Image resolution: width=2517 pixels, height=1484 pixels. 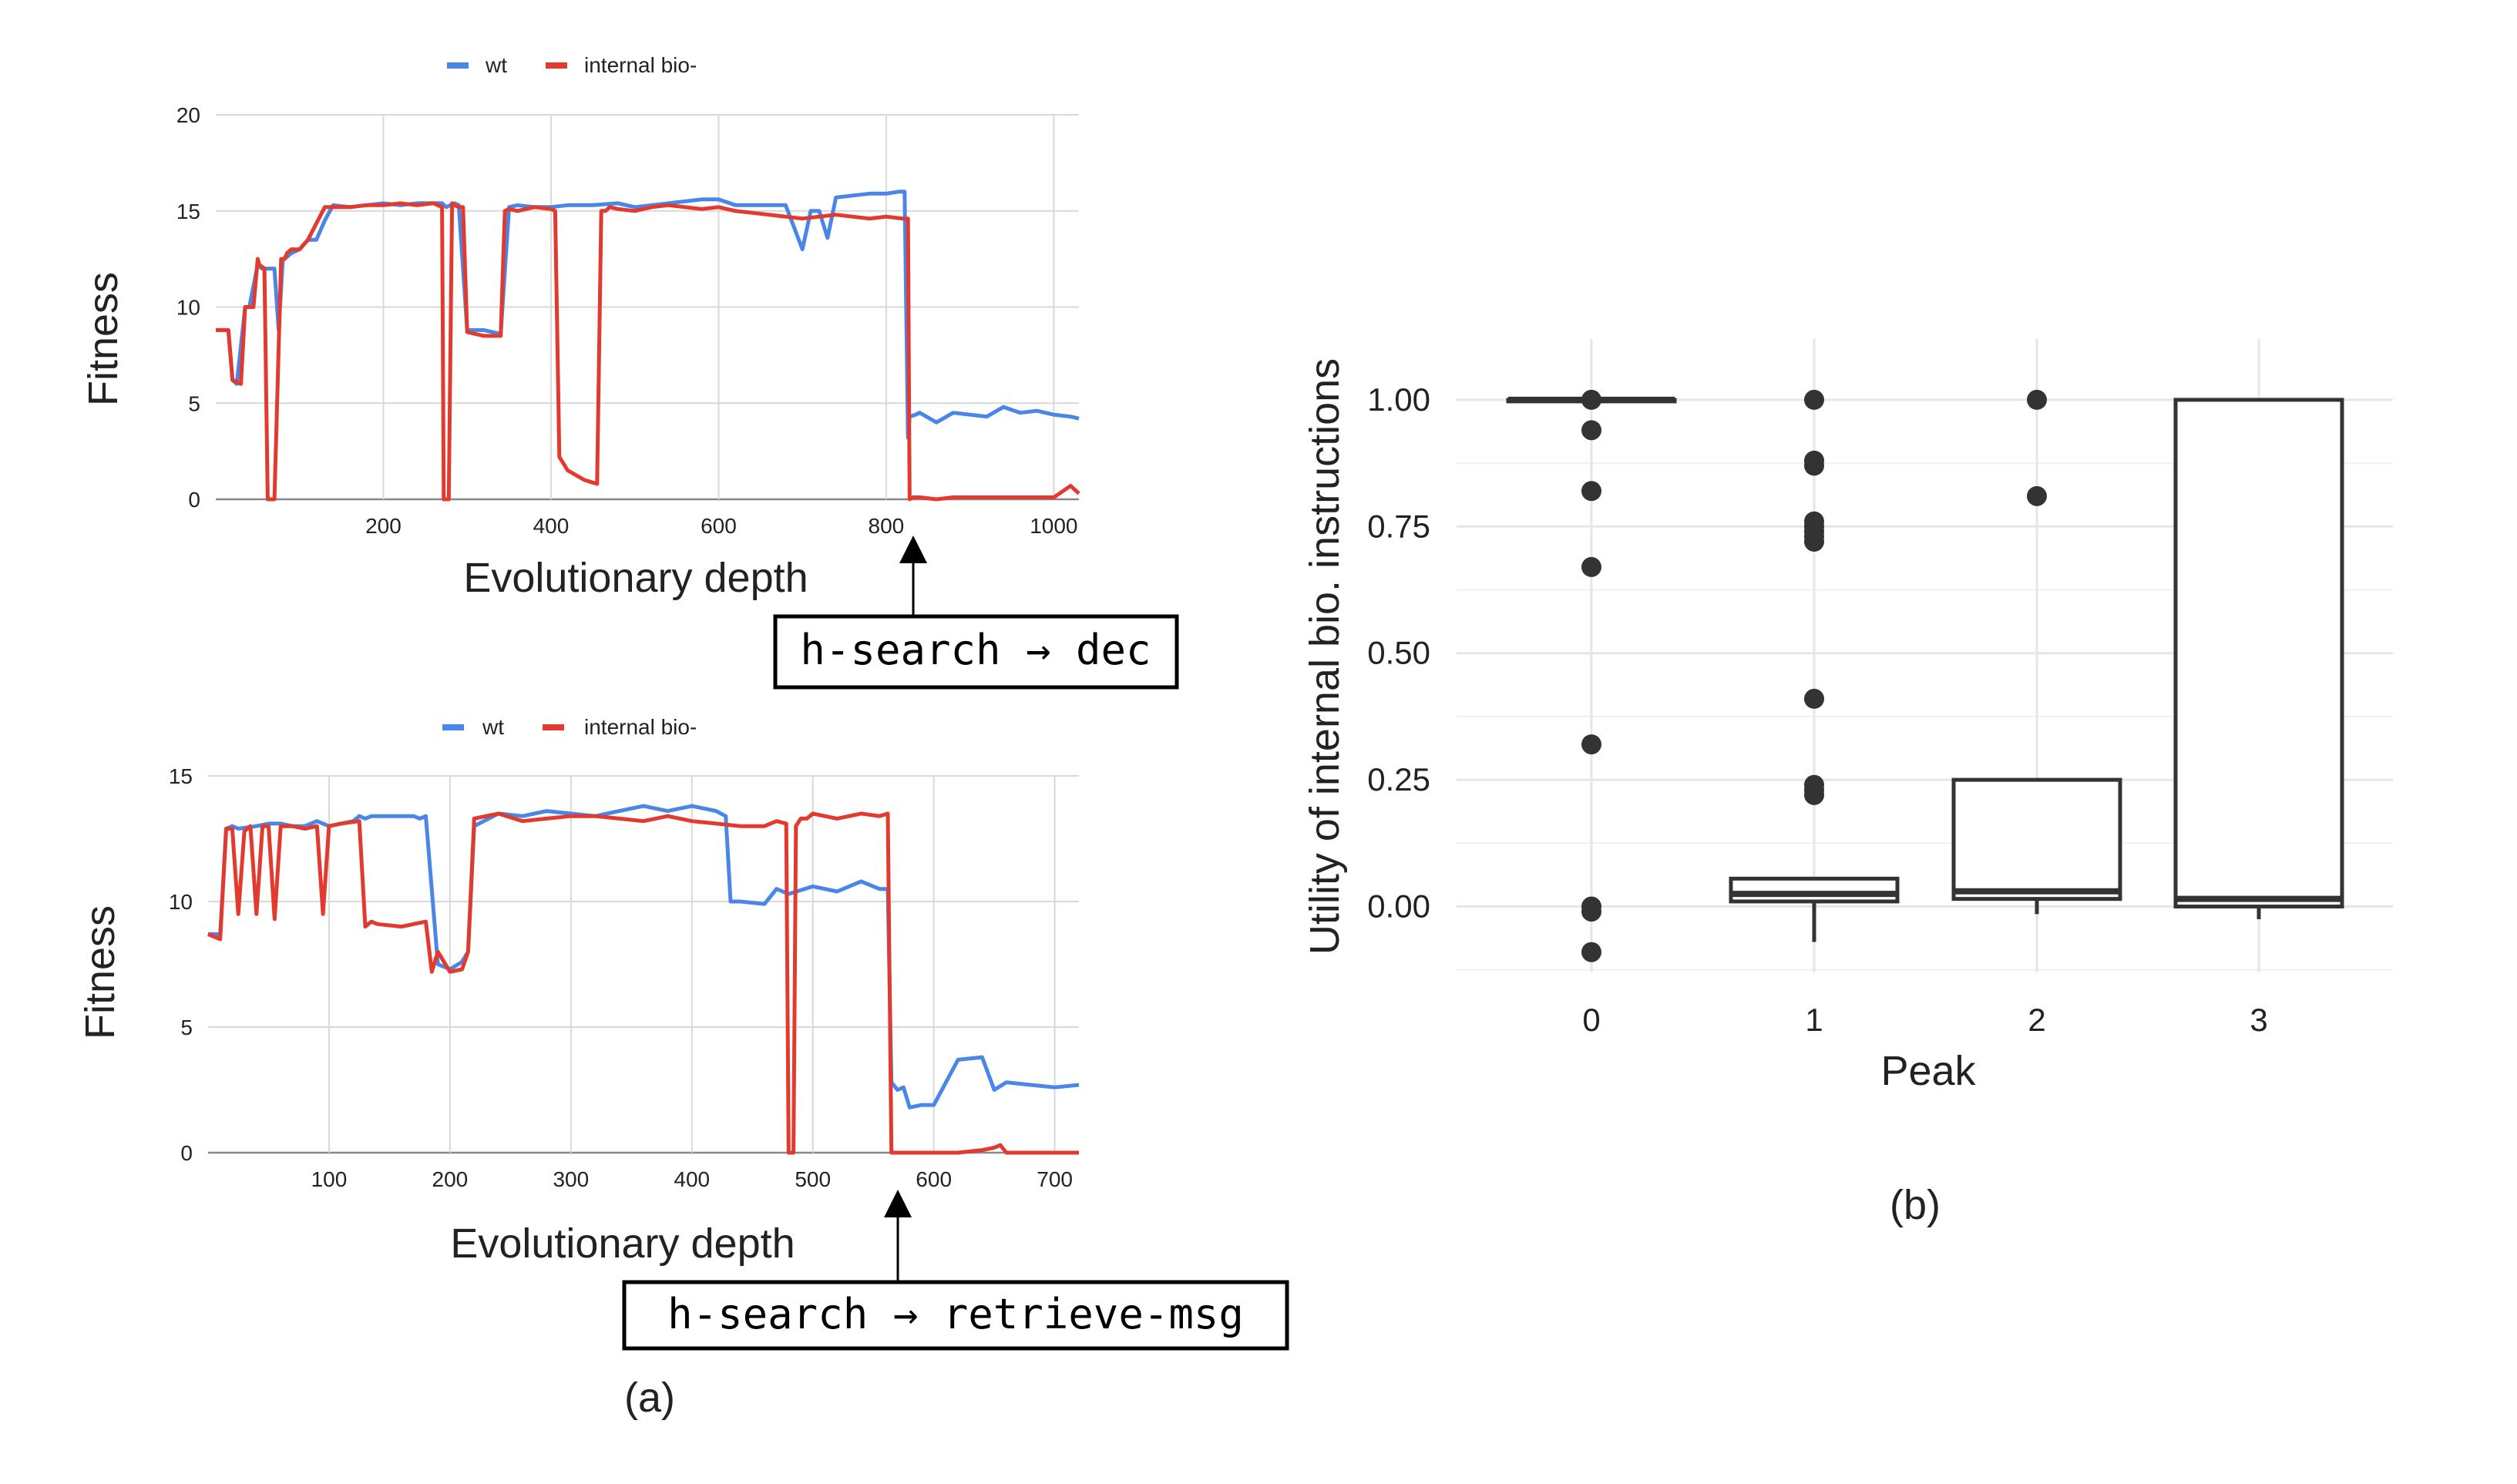 I want to click on y-tick-label: 0.75, so click(x=1398, y=526).